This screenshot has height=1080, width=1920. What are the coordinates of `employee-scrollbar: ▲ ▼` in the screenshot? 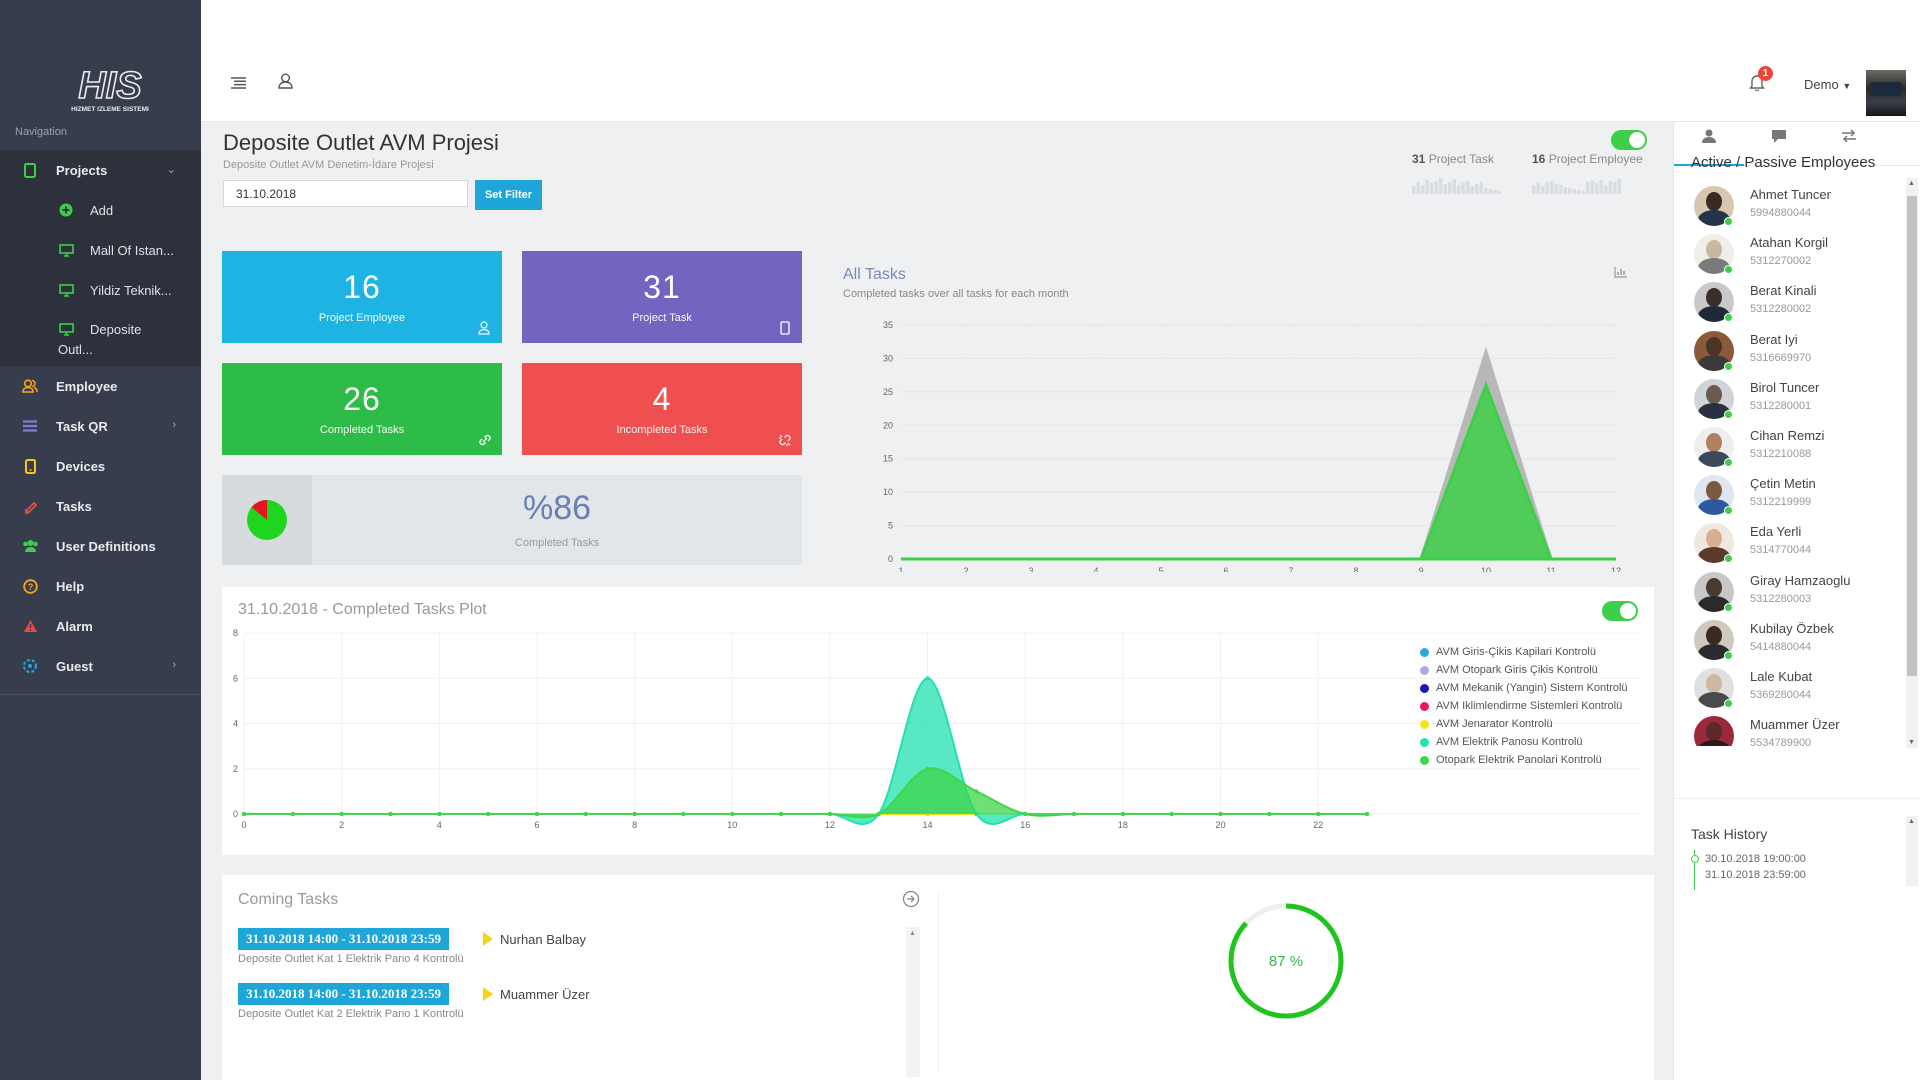 It's located at (1912, 463).